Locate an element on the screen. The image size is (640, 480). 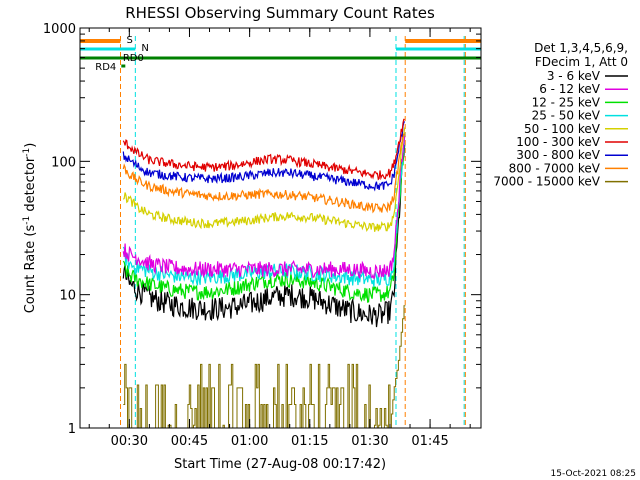
status-bar-label: N is located at coordinates (144, 48).